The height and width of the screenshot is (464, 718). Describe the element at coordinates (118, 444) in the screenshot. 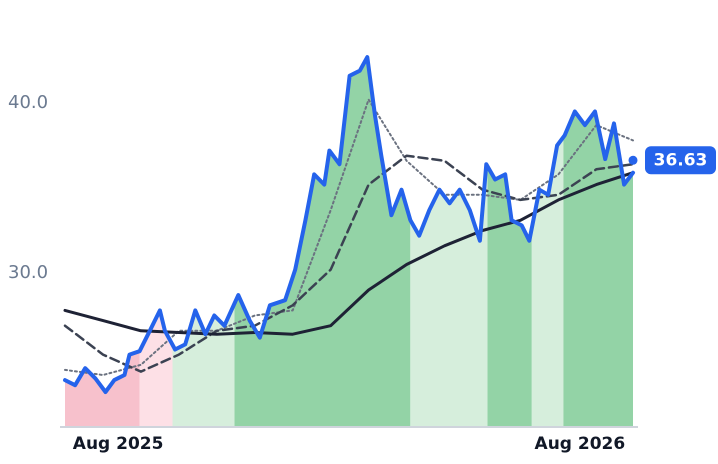

I see `x-tick-label: Aug 2025` at that location.